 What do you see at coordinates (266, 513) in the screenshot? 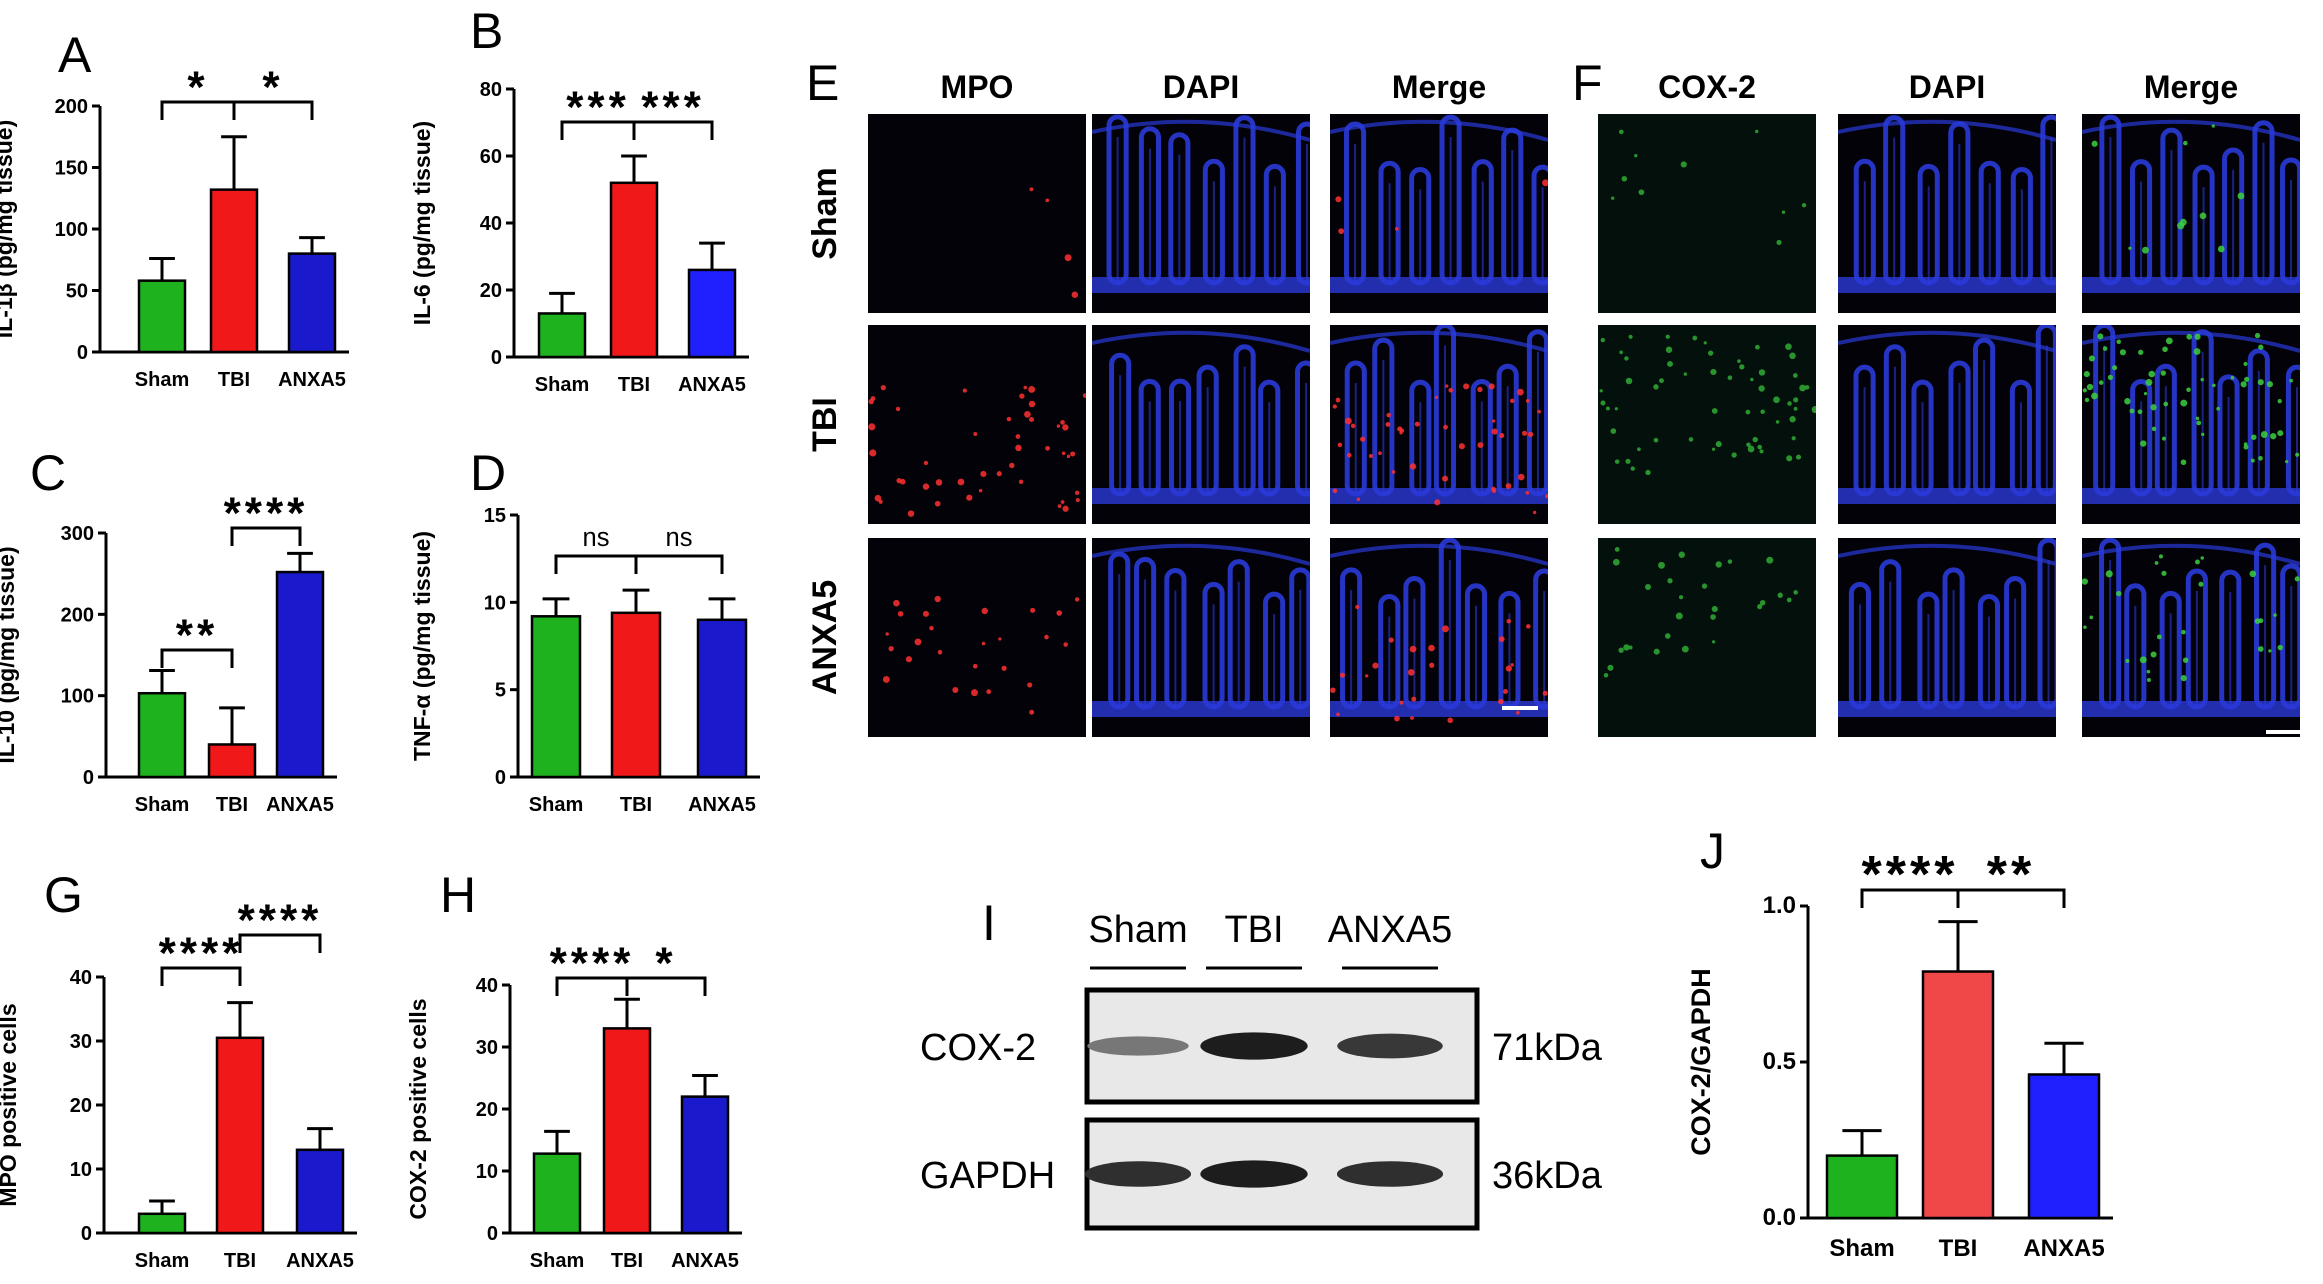
I see `significance-label: ****` at bounding box center [266, 513].